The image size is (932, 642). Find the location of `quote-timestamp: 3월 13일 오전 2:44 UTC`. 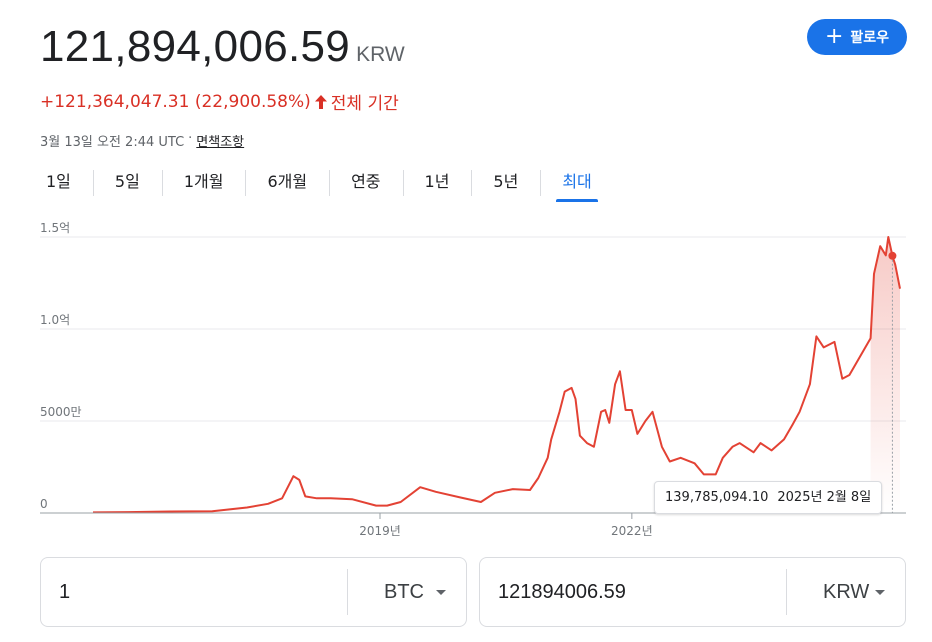

quote-timestamp: 3월 13일 오전 2:44 UTC is located at coordinates (112, 142).